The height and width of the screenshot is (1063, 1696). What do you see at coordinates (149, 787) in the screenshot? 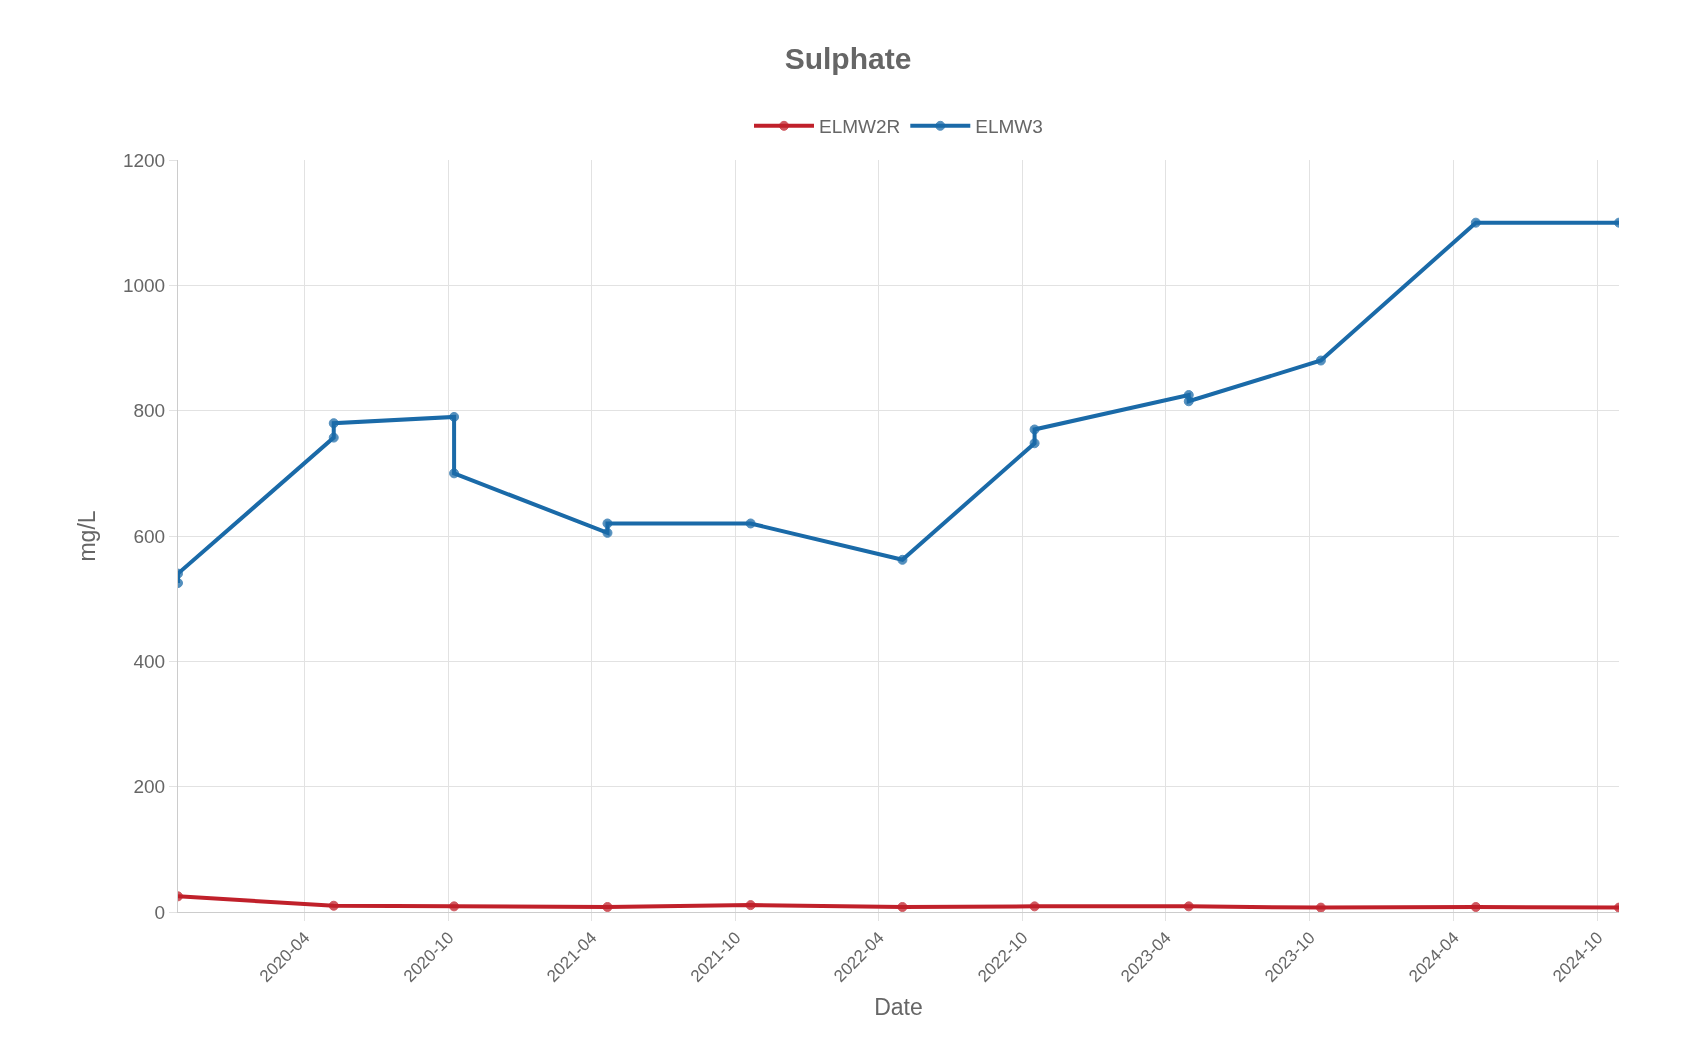
I see `y-tick-label: 200` at bounding box center [149, 787].